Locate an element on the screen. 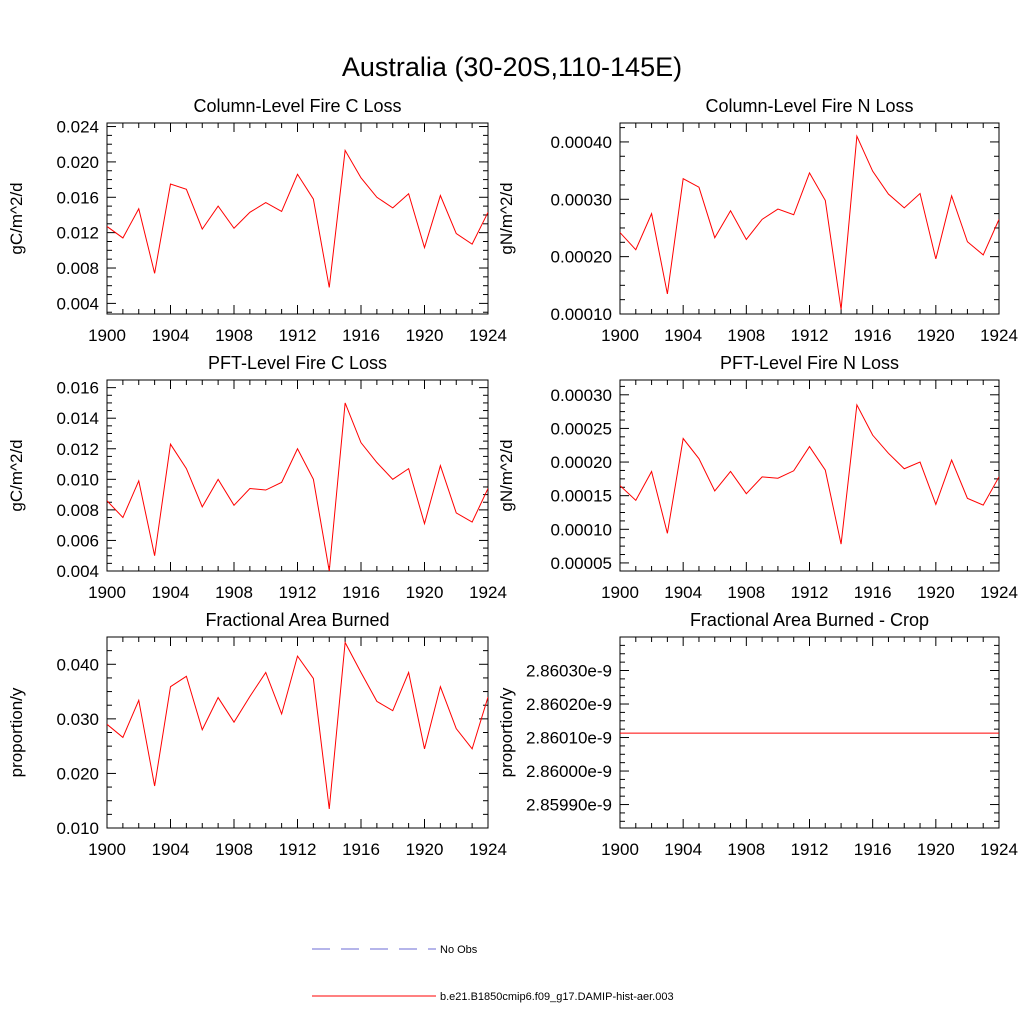  panel-title: Column-Level Fire N Loss is located at coordinates (809, 106).